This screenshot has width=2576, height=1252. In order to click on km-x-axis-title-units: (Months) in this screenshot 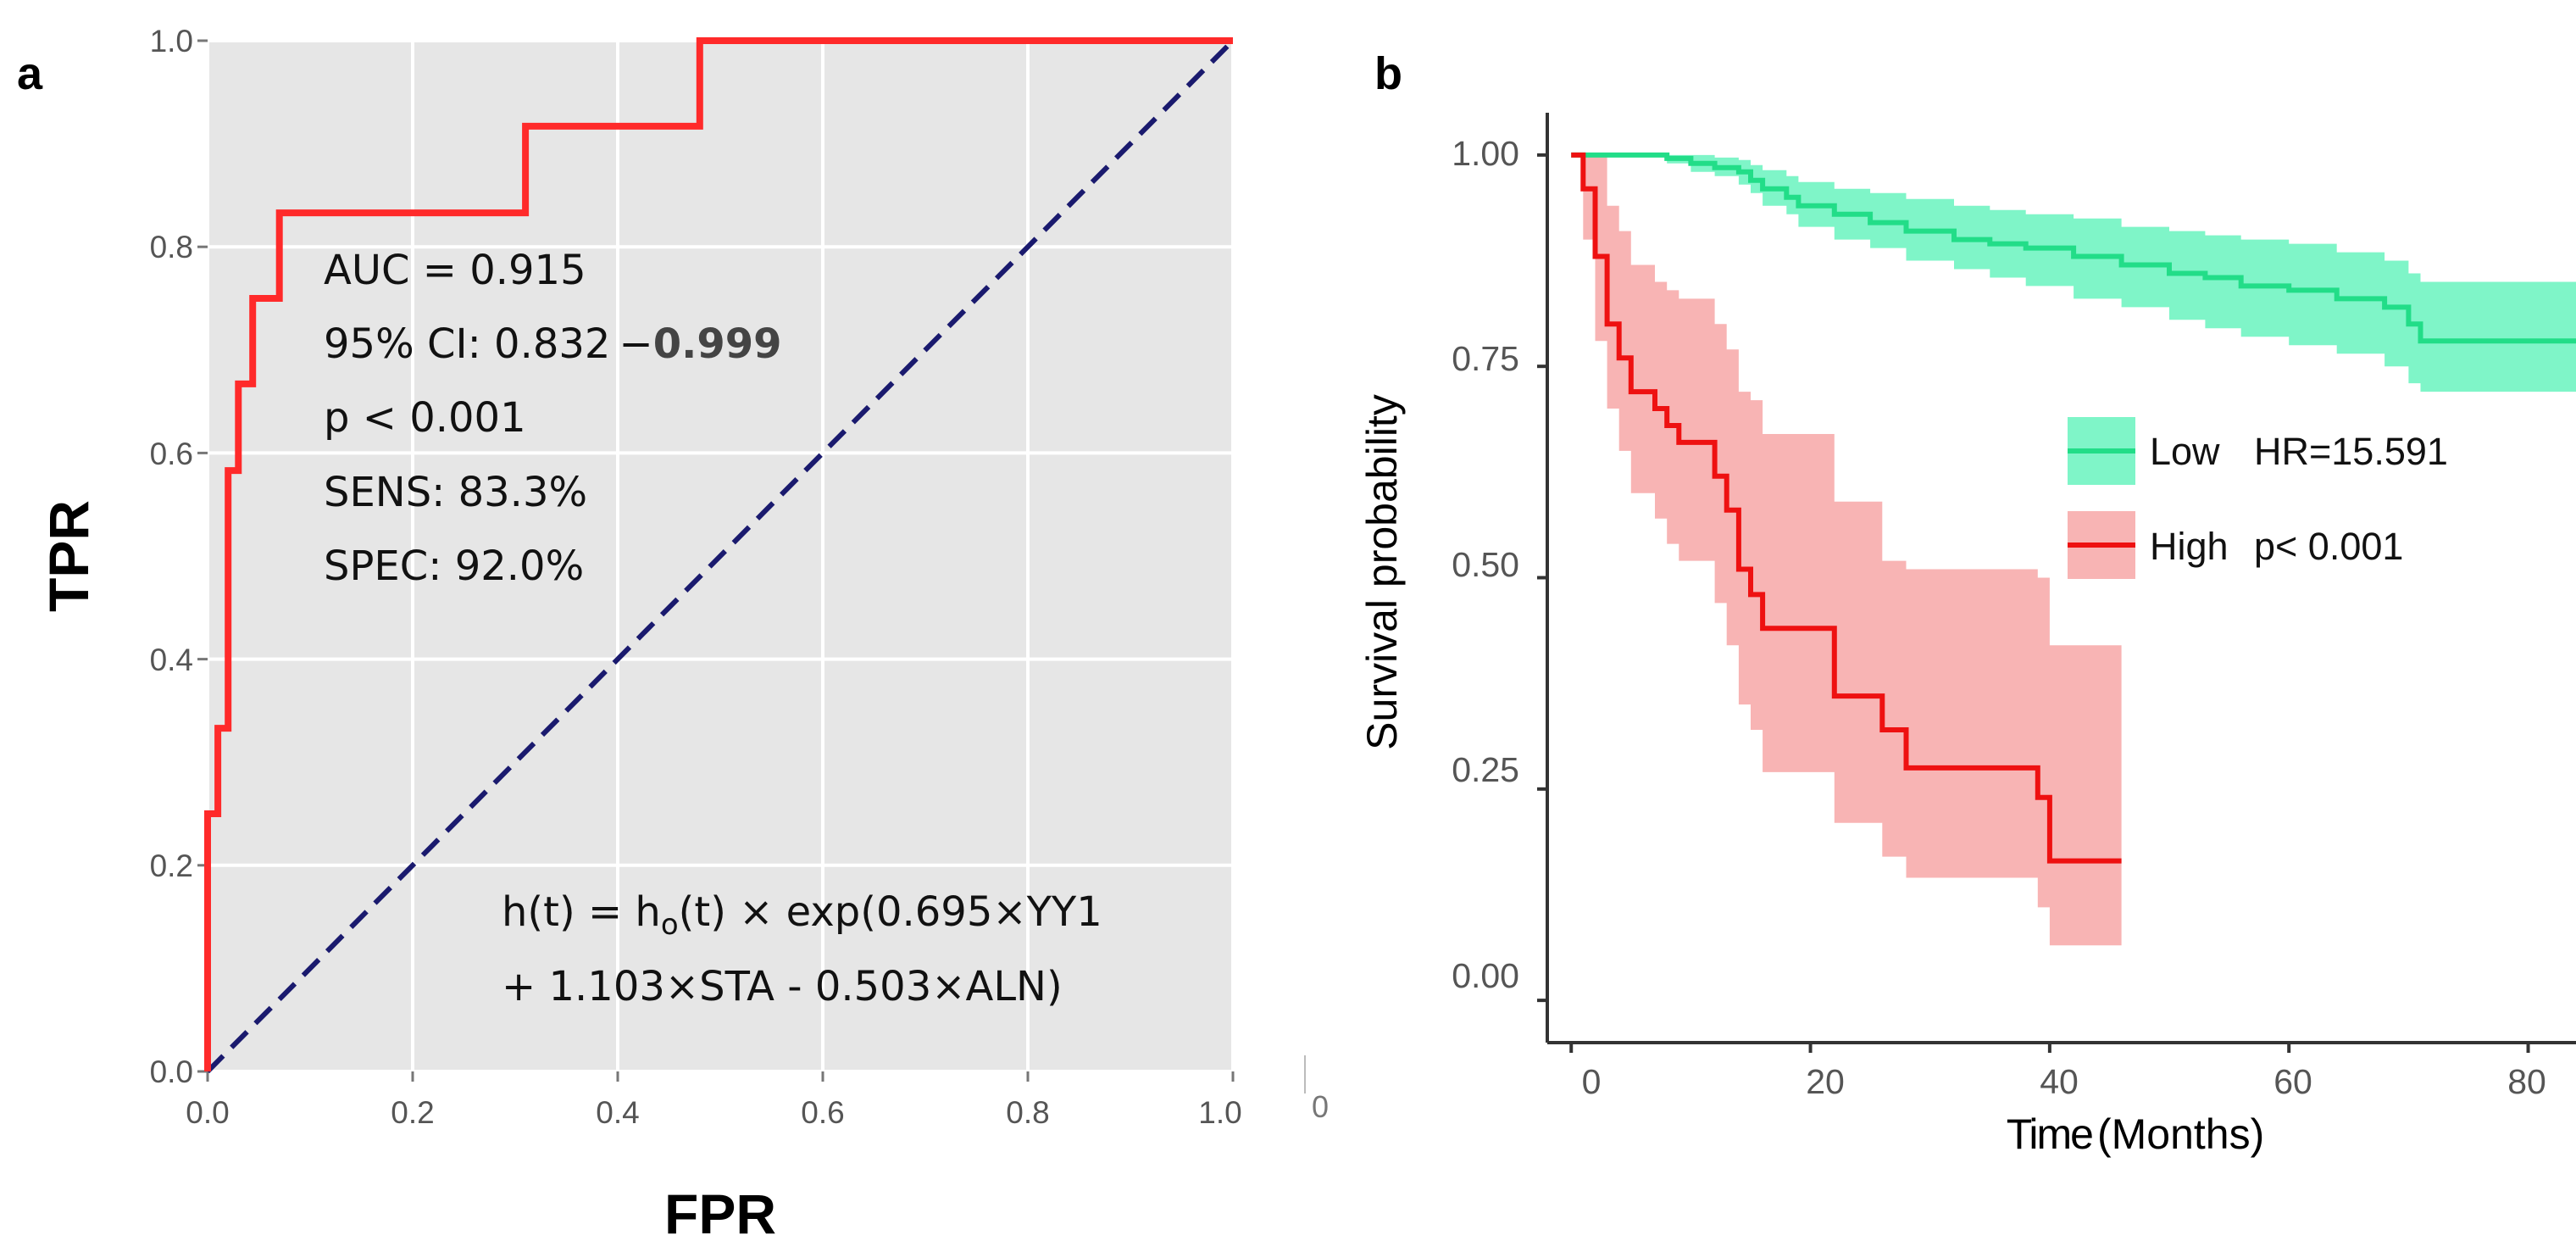, I will do `click(2180, 1134)`.